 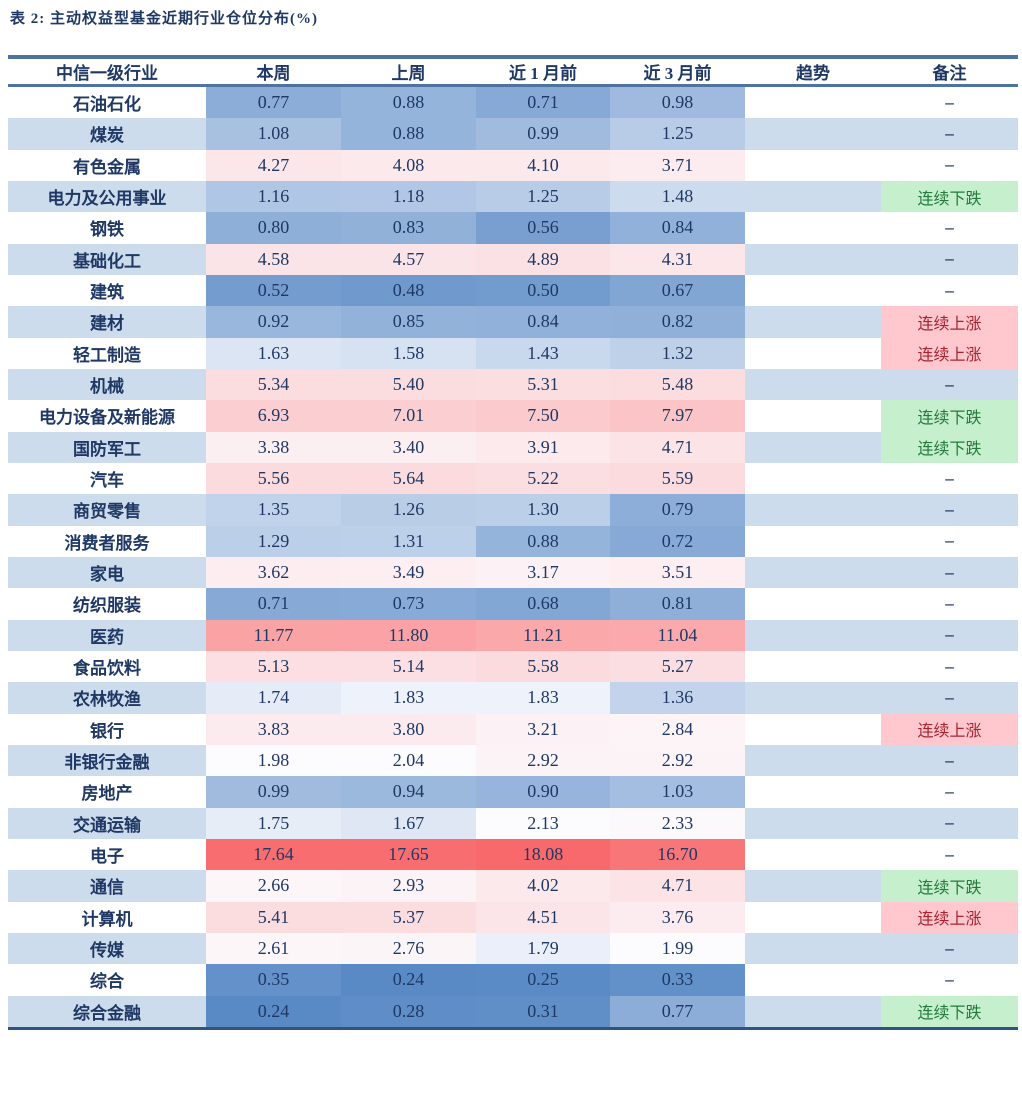 What do you see at coordinates (677, 917) in the screenshot?
I see `position-value: 3.76` at bounding box center [677, 917].